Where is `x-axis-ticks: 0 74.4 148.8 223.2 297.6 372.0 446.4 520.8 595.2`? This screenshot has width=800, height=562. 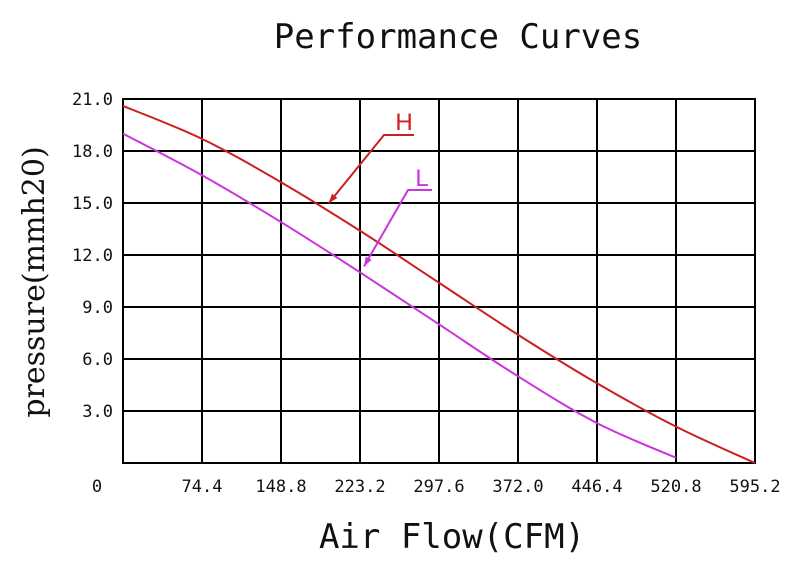
x-axis-ticks: 0 74.4 148.8 223.2 297.6 372.0 446.4 520.8 595.2 is located at coordinates (436, 487).